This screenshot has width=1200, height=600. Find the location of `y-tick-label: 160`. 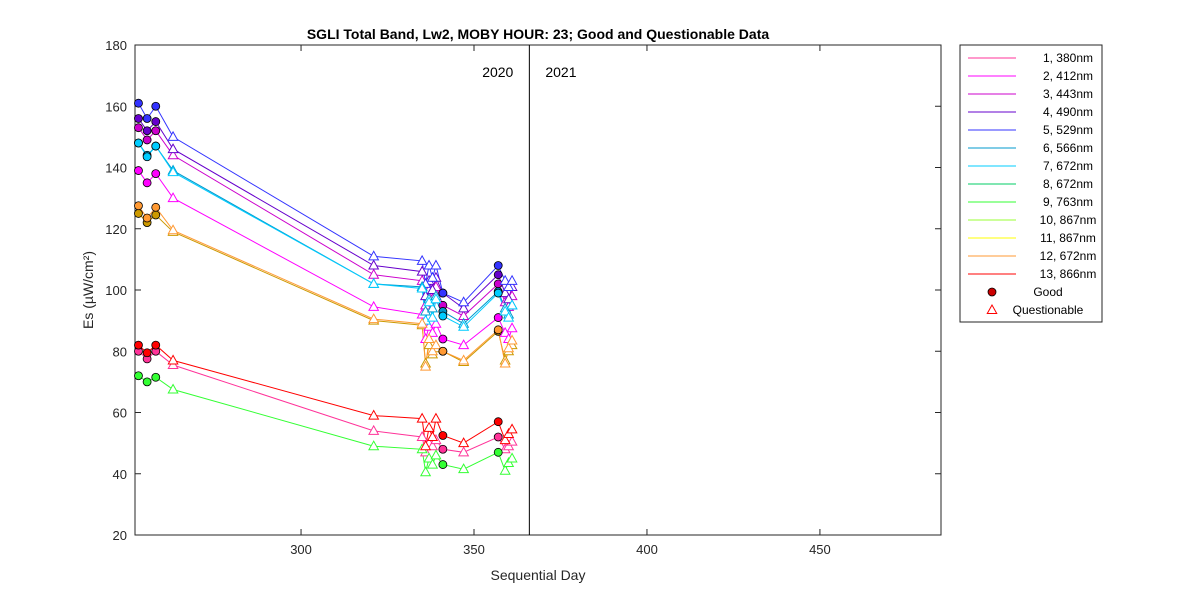

y-tick-label: 160 is located at coordinates (116, 106).